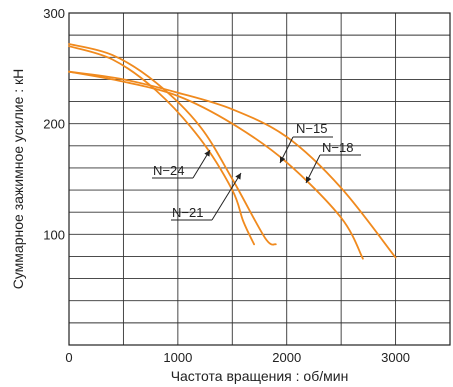  What do you see at coordinates (260, 376) in the screenshot?
I see `x-axis-title: Частота вращения : об/мин` at bounding box center [260, 376].